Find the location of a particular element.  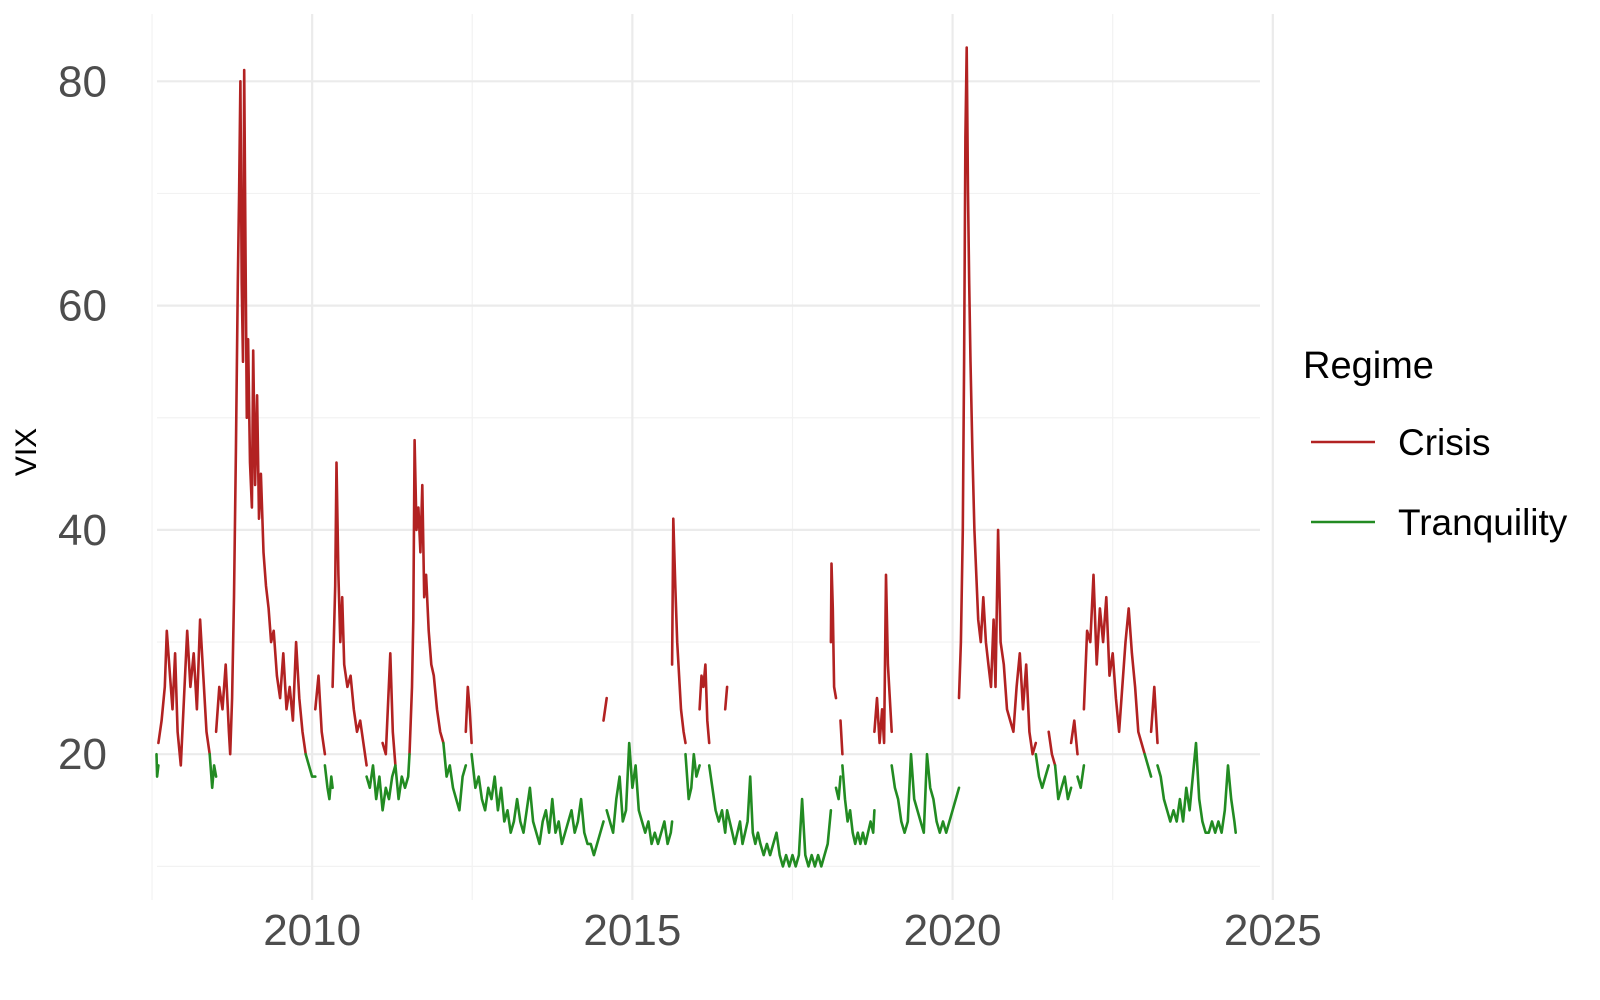

x-tick-label: 2010 is located at coordinates (312, 930).